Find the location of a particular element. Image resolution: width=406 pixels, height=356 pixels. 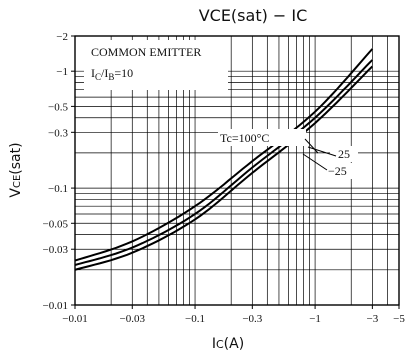

y-tick-label: −0.03 is located at coordinates (56, 250).